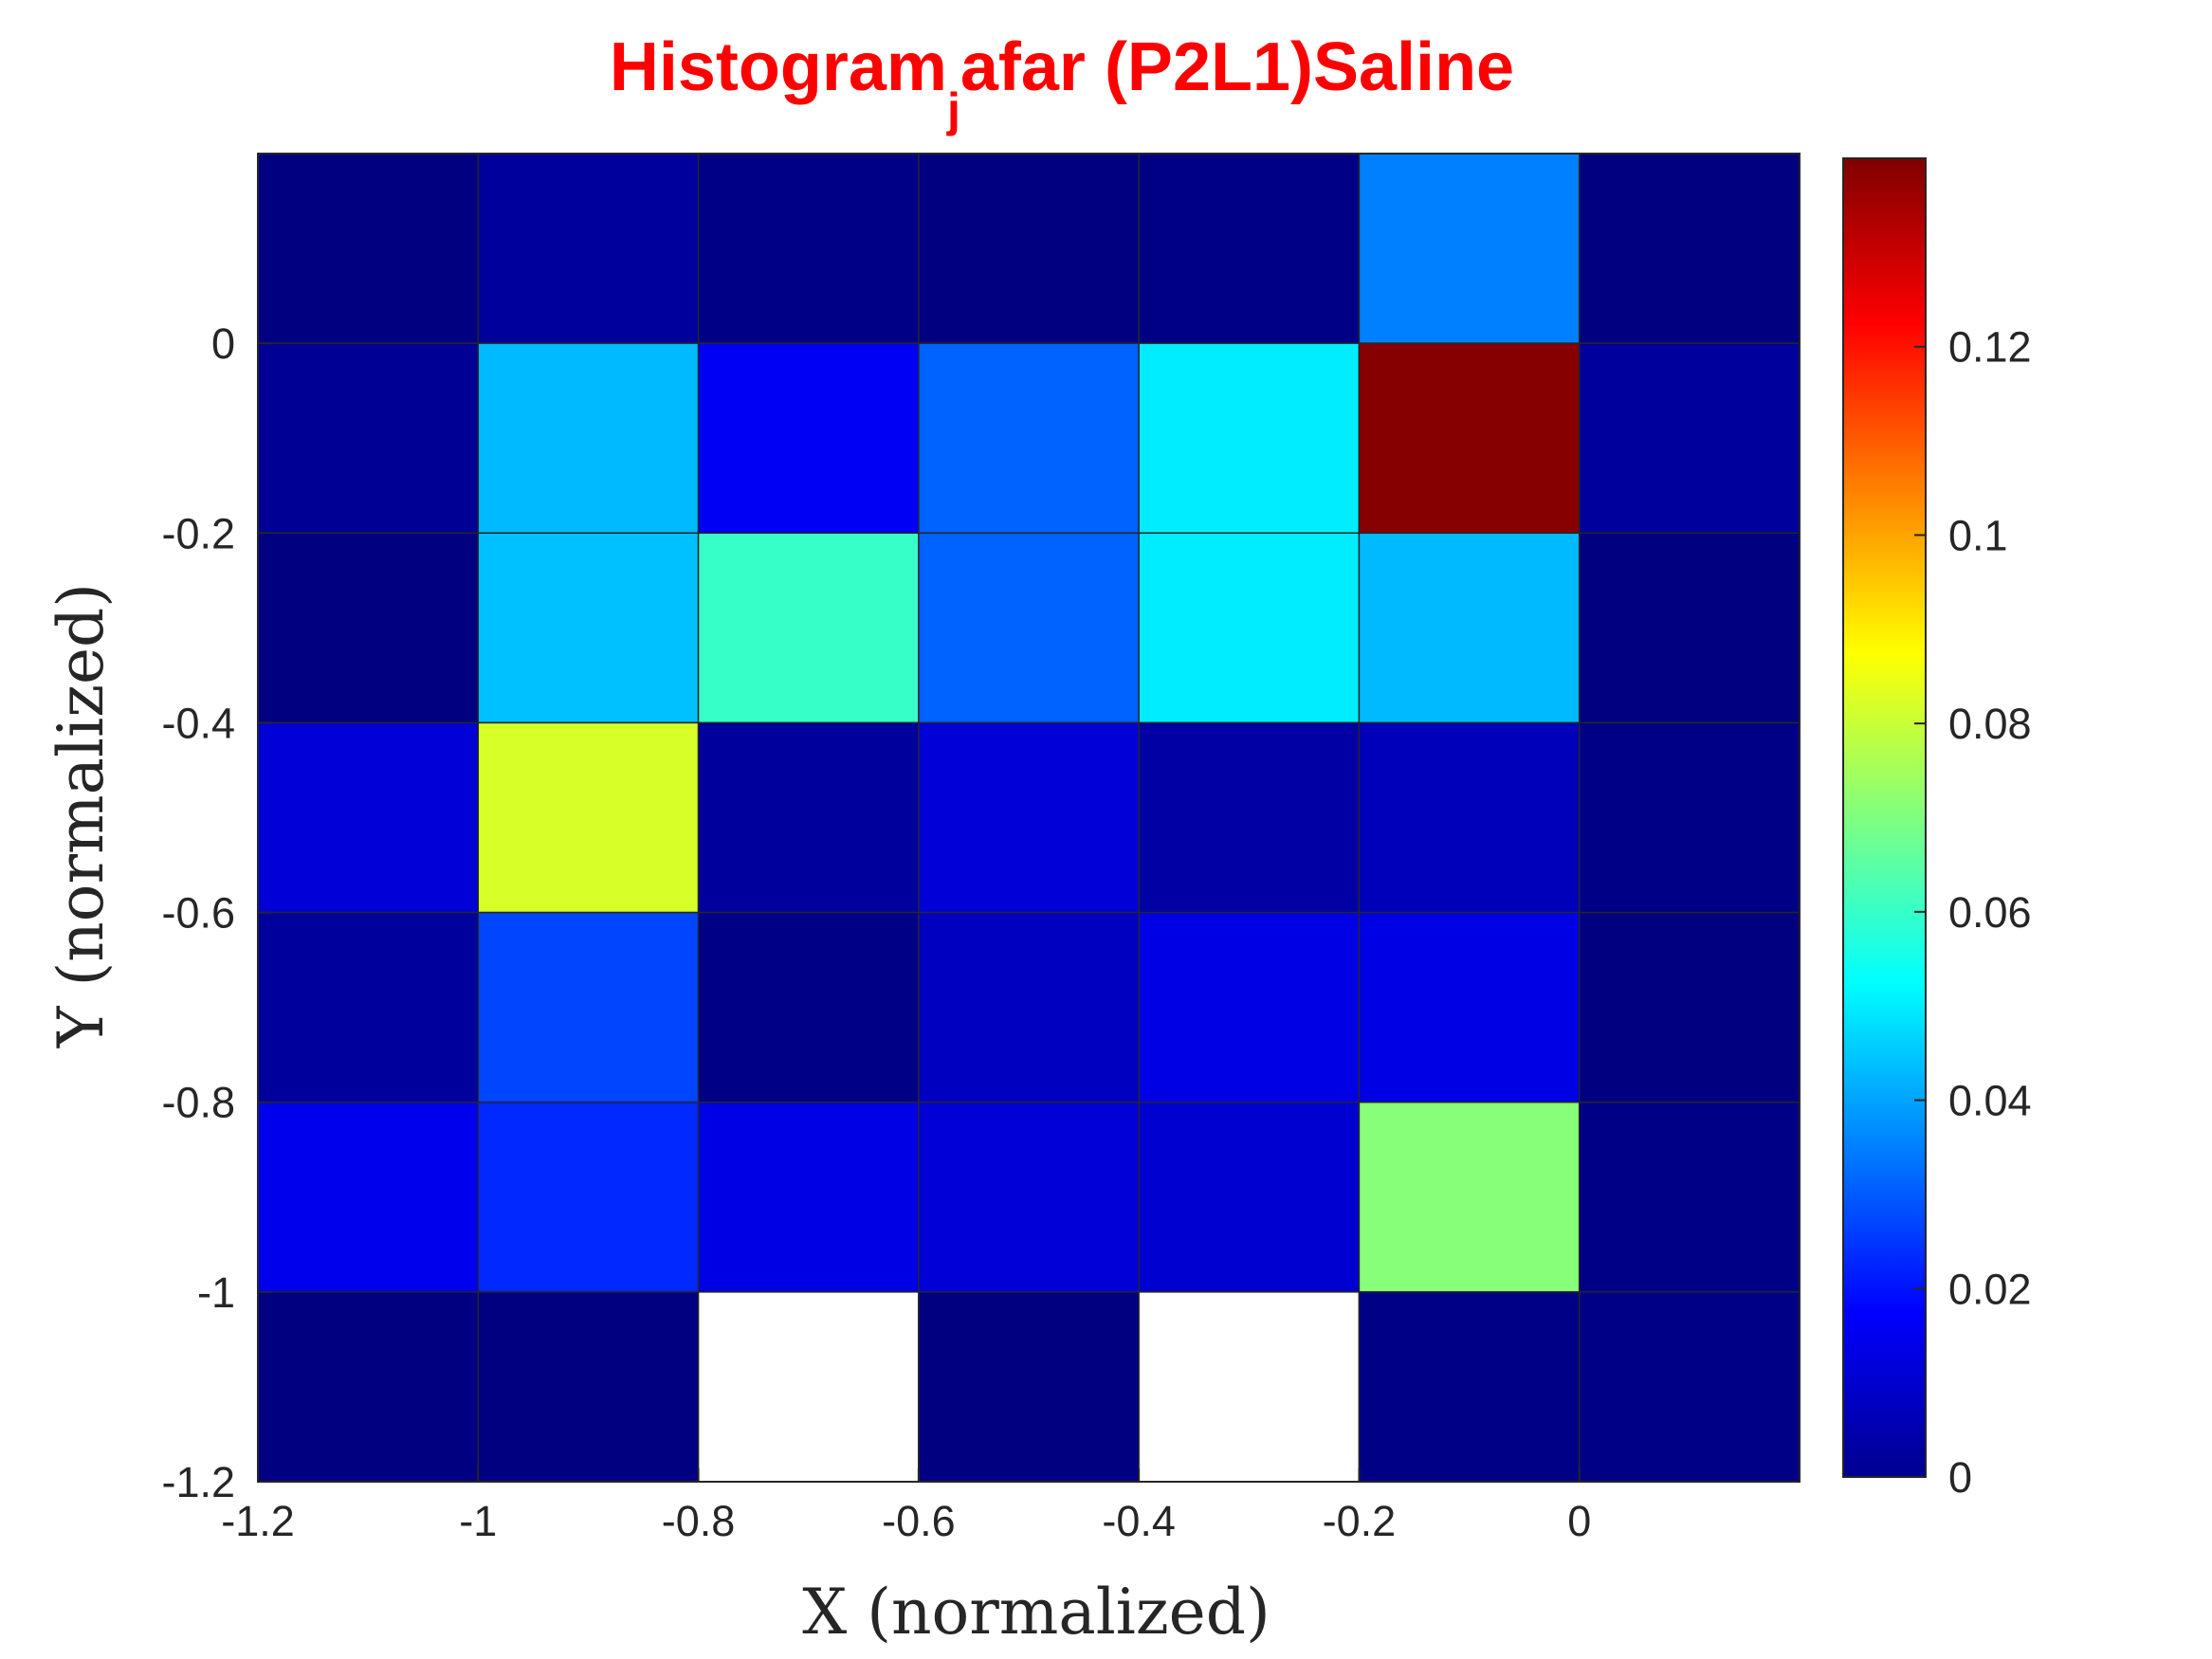  What do you see at coordinates (953, 110) in the screenshot?
I see `chart-title-subscript: j` at bounding box center [953, 110].